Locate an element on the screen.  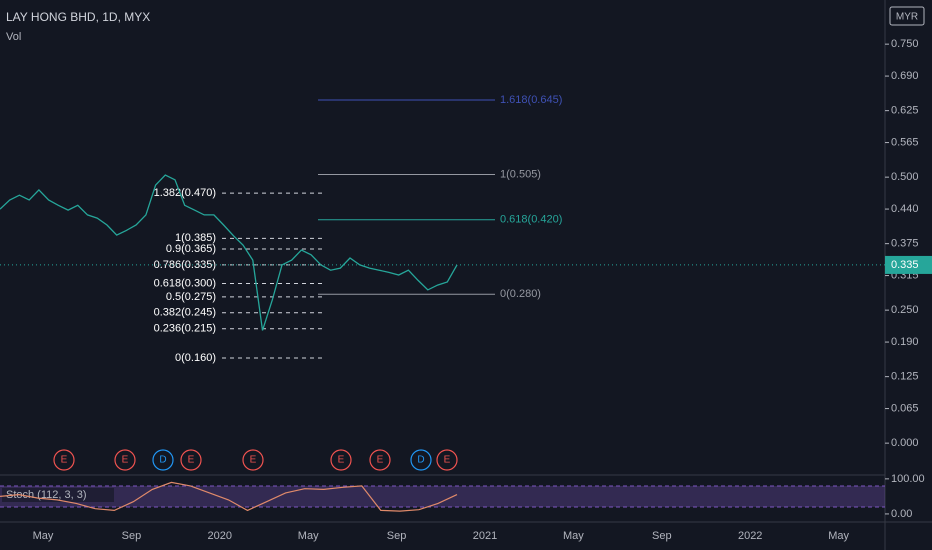
fib-label: 0(0.160) is located at coordinates (195, 358).